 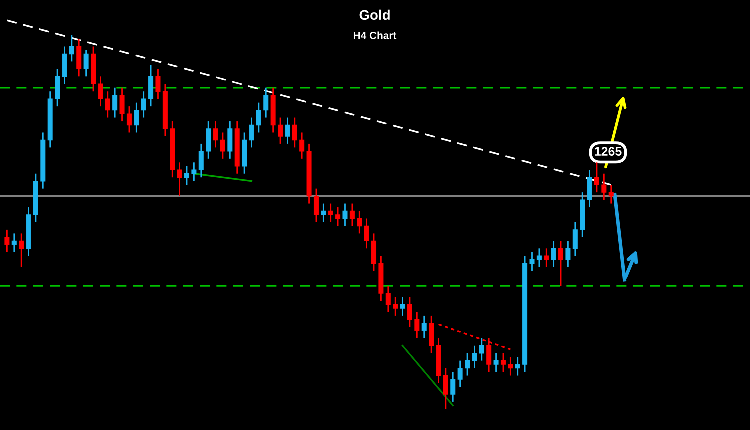 I want to click on annotation: 1265, so click(x=608, y=151).